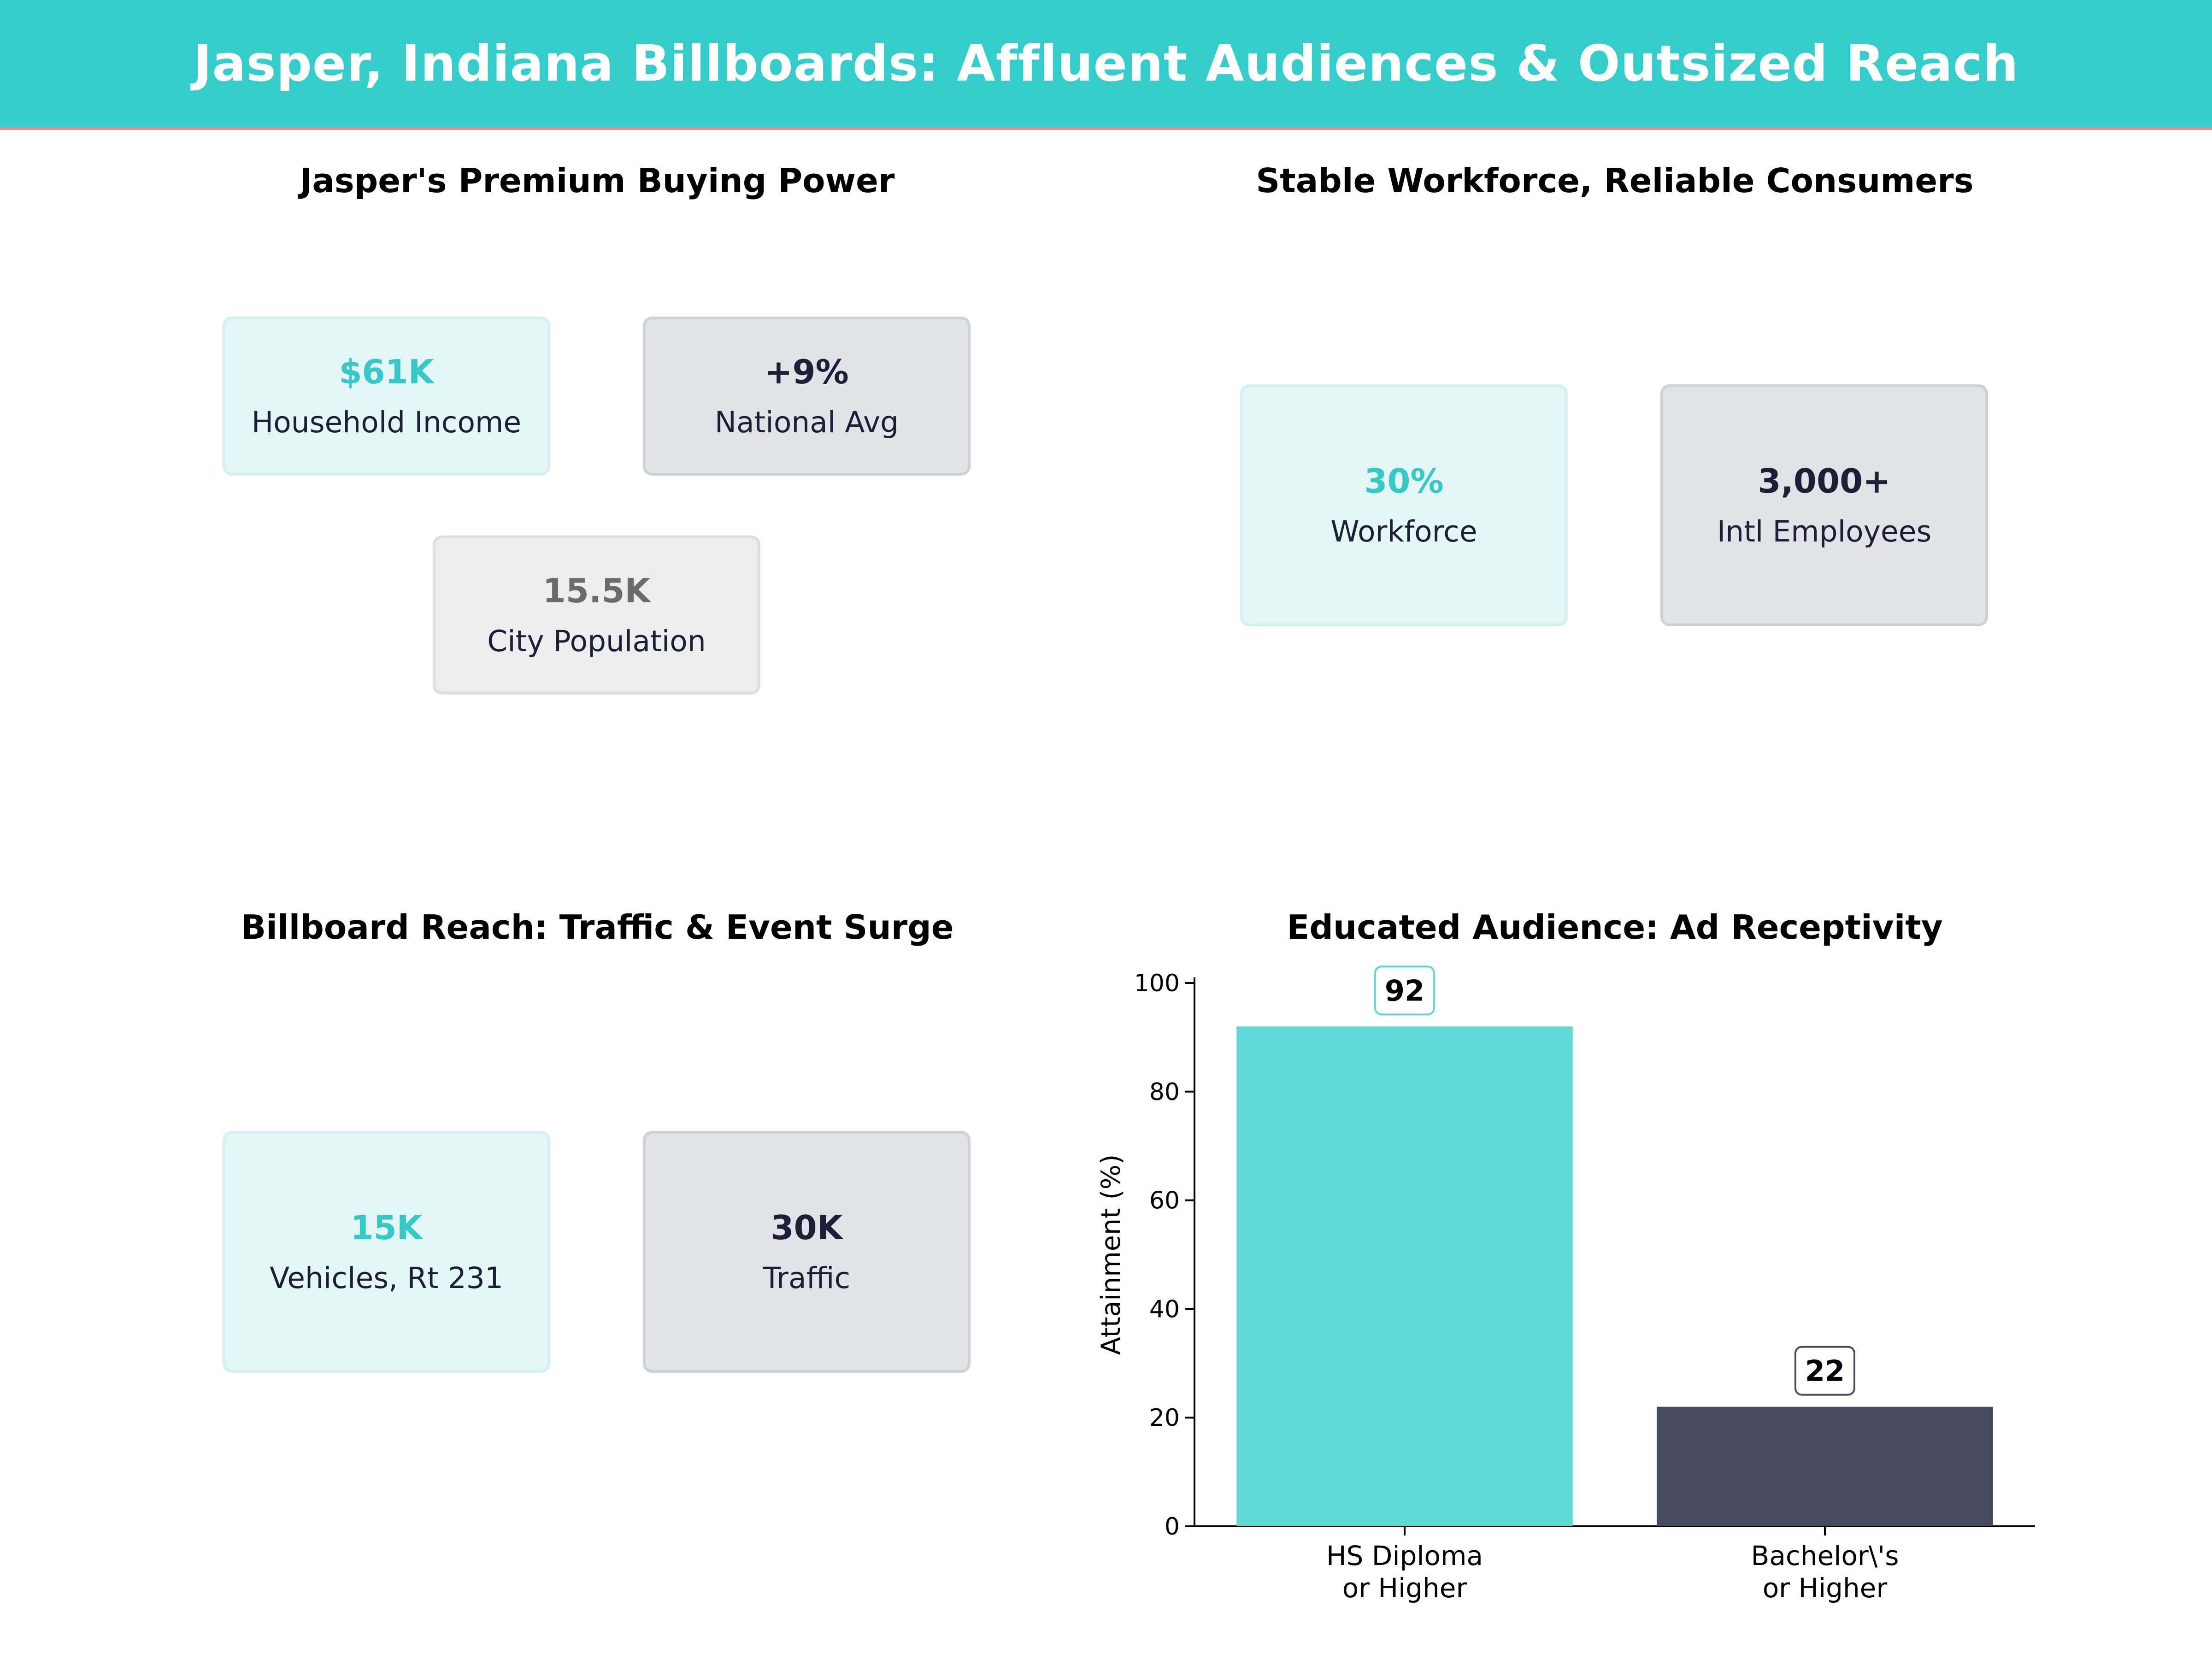 This screenshot has width=2212, height=1659. I want to click on national-avg-value: +9%, so click(807, 372).